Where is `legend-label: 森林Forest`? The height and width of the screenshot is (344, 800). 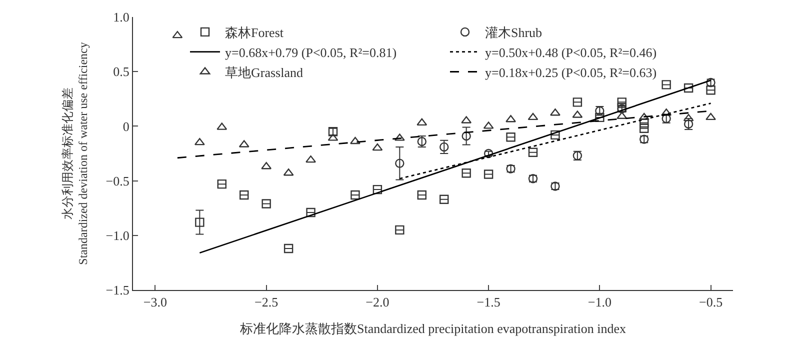
legend-label: 森林Forest is located at coordinates (254, 32).